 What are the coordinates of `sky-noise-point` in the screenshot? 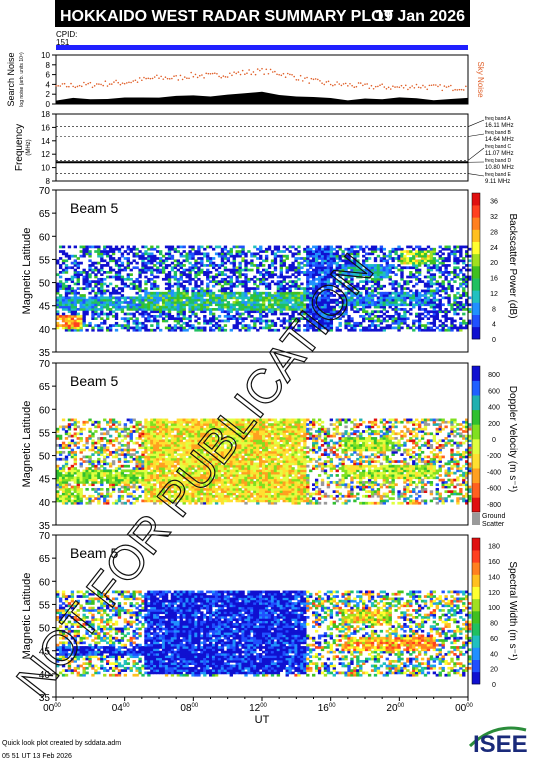 It's located at (111, 84).